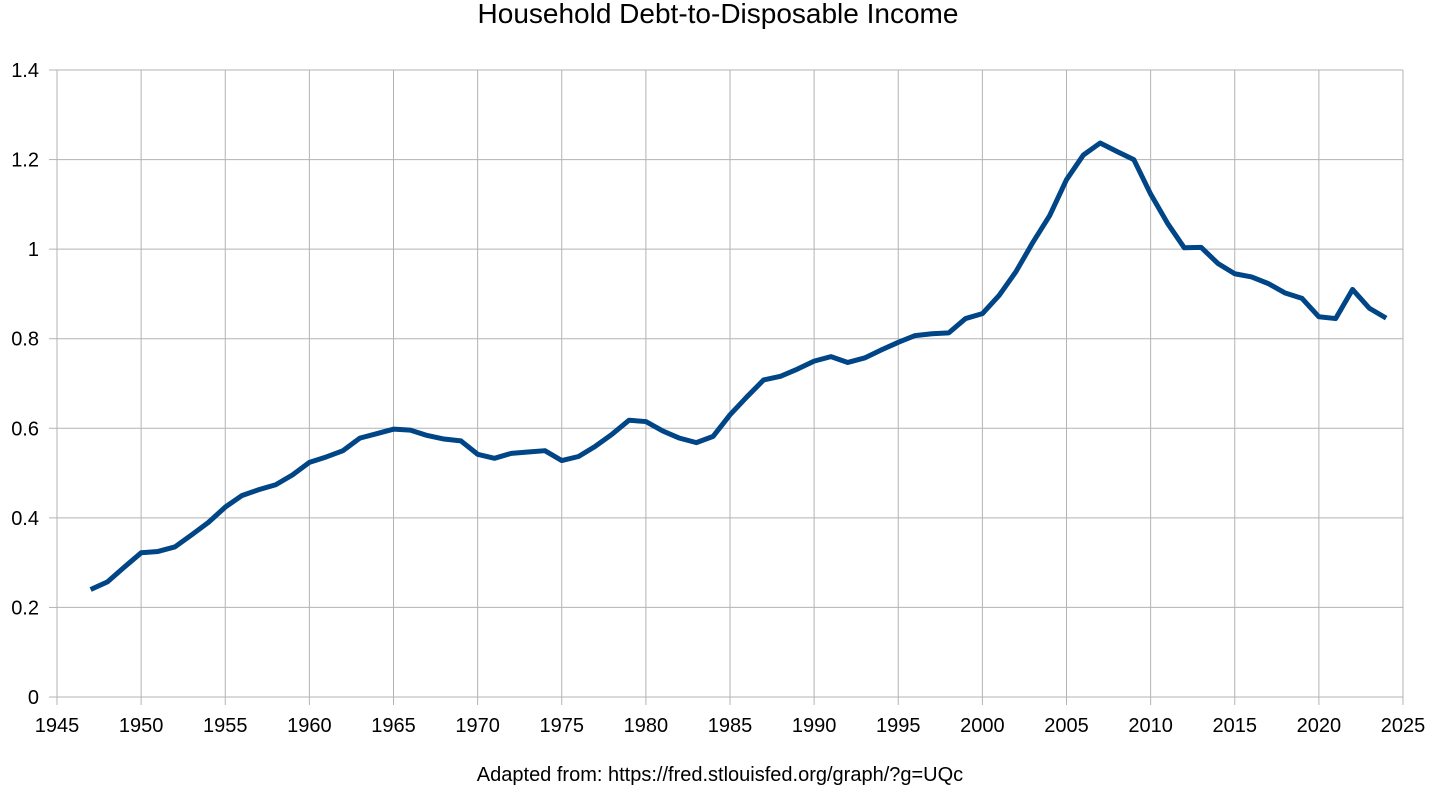 The height and width of the screenshot is (792, 1430). Describe the element at coordinates (982, 726) in the screenshot. I see `x-tick-label: 2000` at that location.